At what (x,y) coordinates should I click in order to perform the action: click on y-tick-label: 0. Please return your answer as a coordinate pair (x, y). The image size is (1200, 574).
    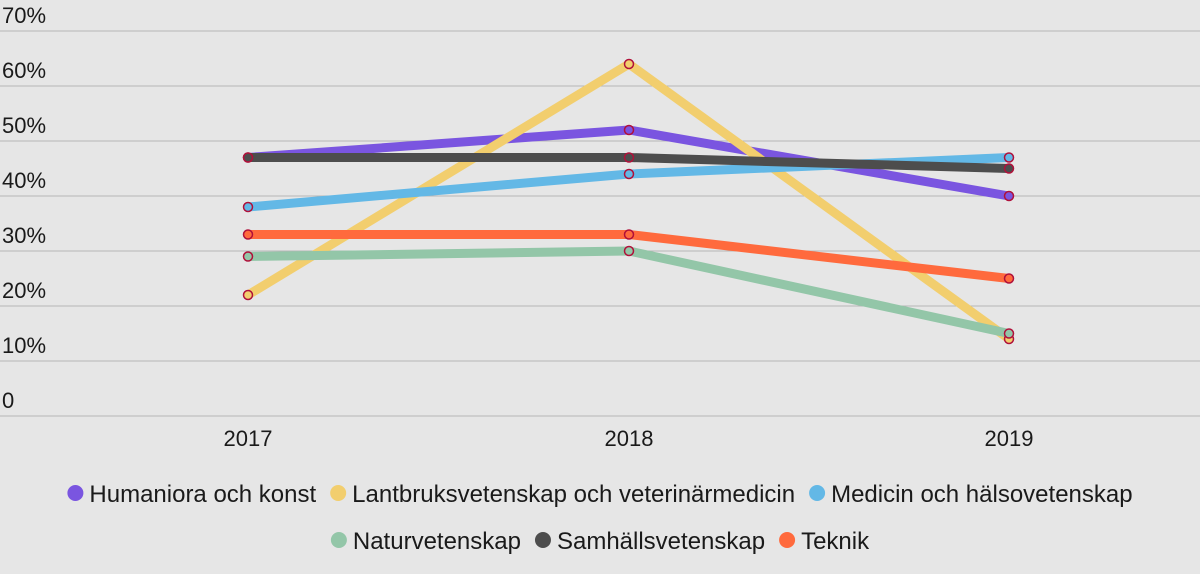
    Looking at the image, I should click on (8, 400).